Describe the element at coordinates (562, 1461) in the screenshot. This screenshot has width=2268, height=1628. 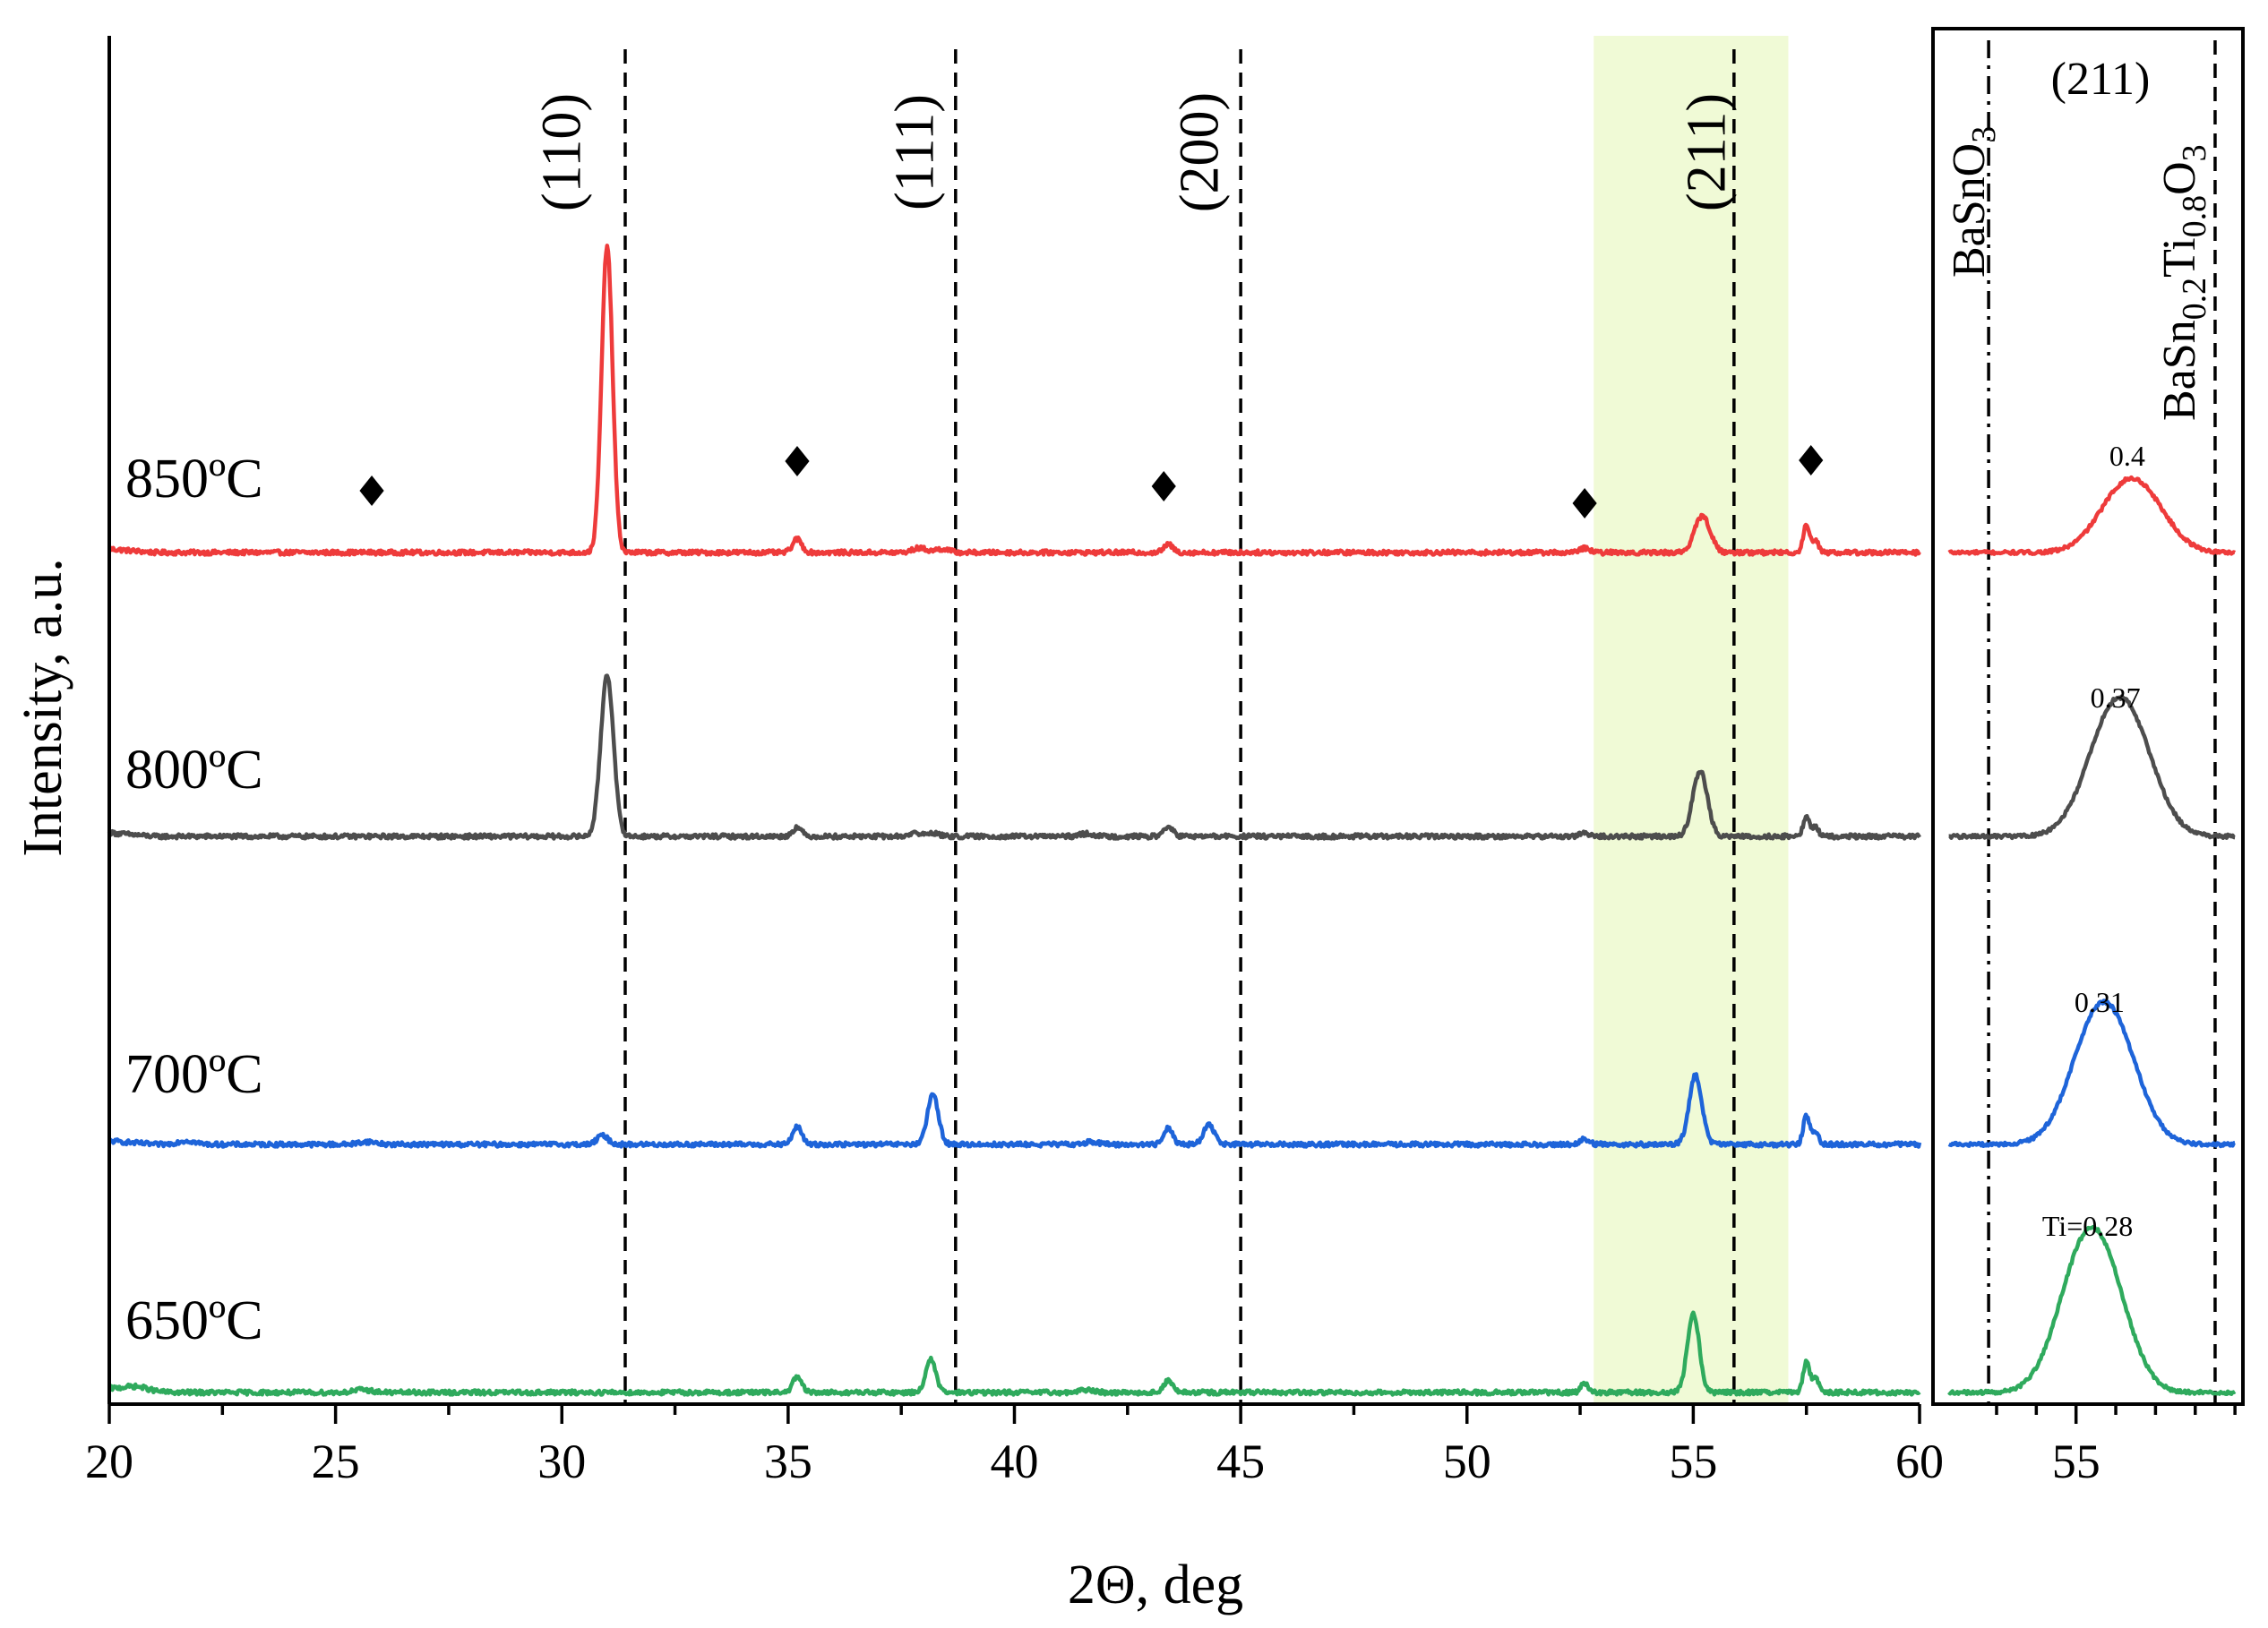
I see `x-tick-label-30: 30` at that location.